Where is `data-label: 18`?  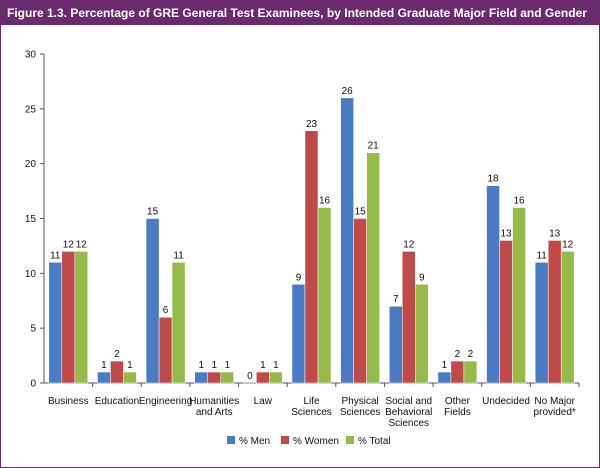
data-label: 18 is located at coordinates (493, 179).